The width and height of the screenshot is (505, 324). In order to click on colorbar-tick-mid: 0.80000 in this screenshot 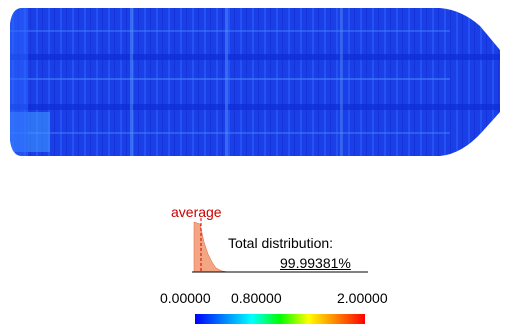, I will do `click(256, 298)`.